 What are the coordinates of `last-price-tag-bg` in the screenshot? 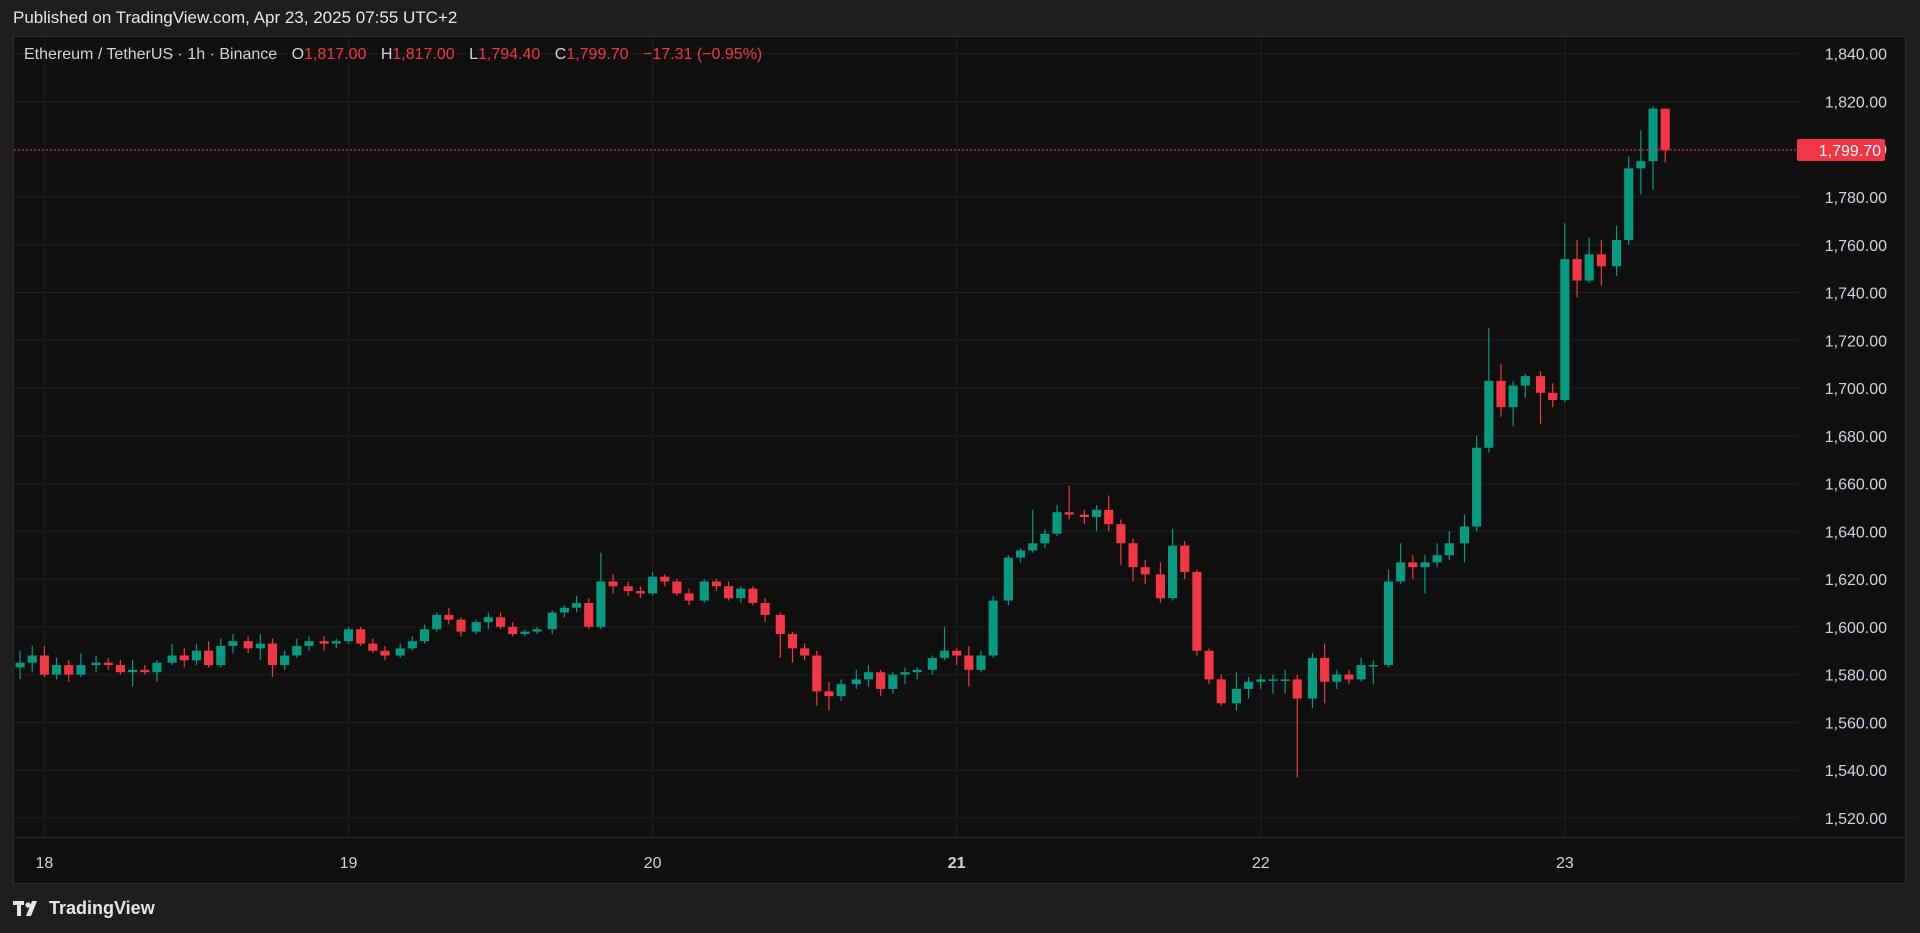 It's located at (1841, 149).